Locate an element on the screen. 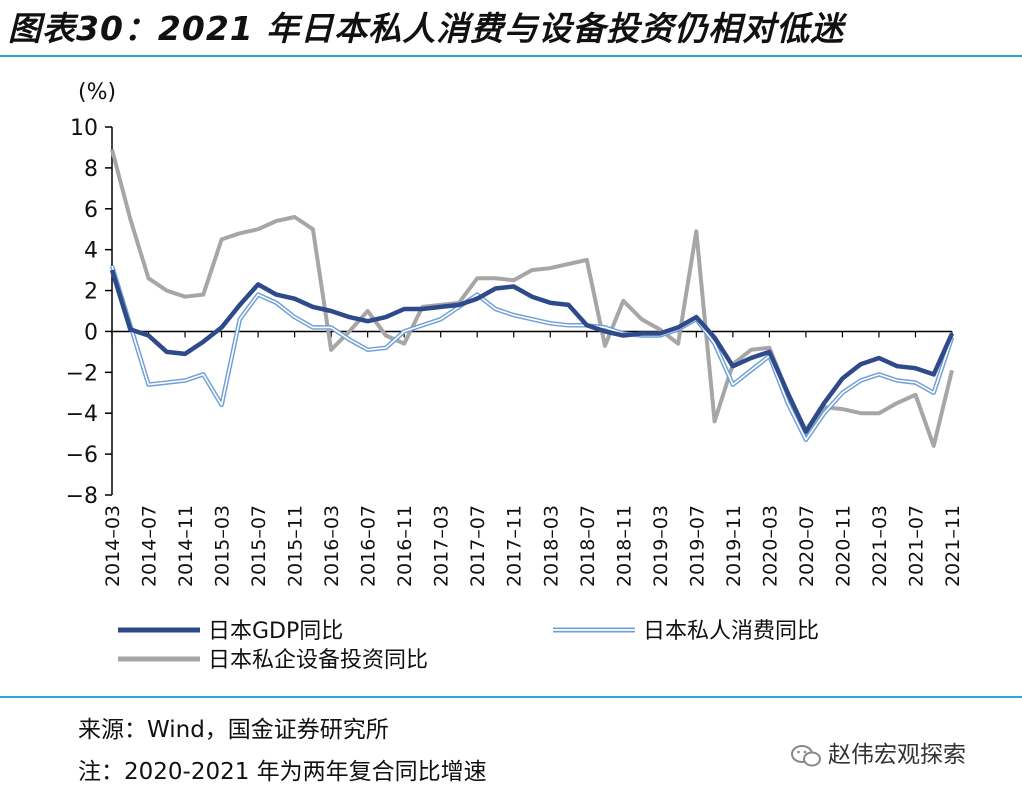 This screenshot has width=1022, height=793. y-tick-label: 4 is located at coordinates (91, 251).